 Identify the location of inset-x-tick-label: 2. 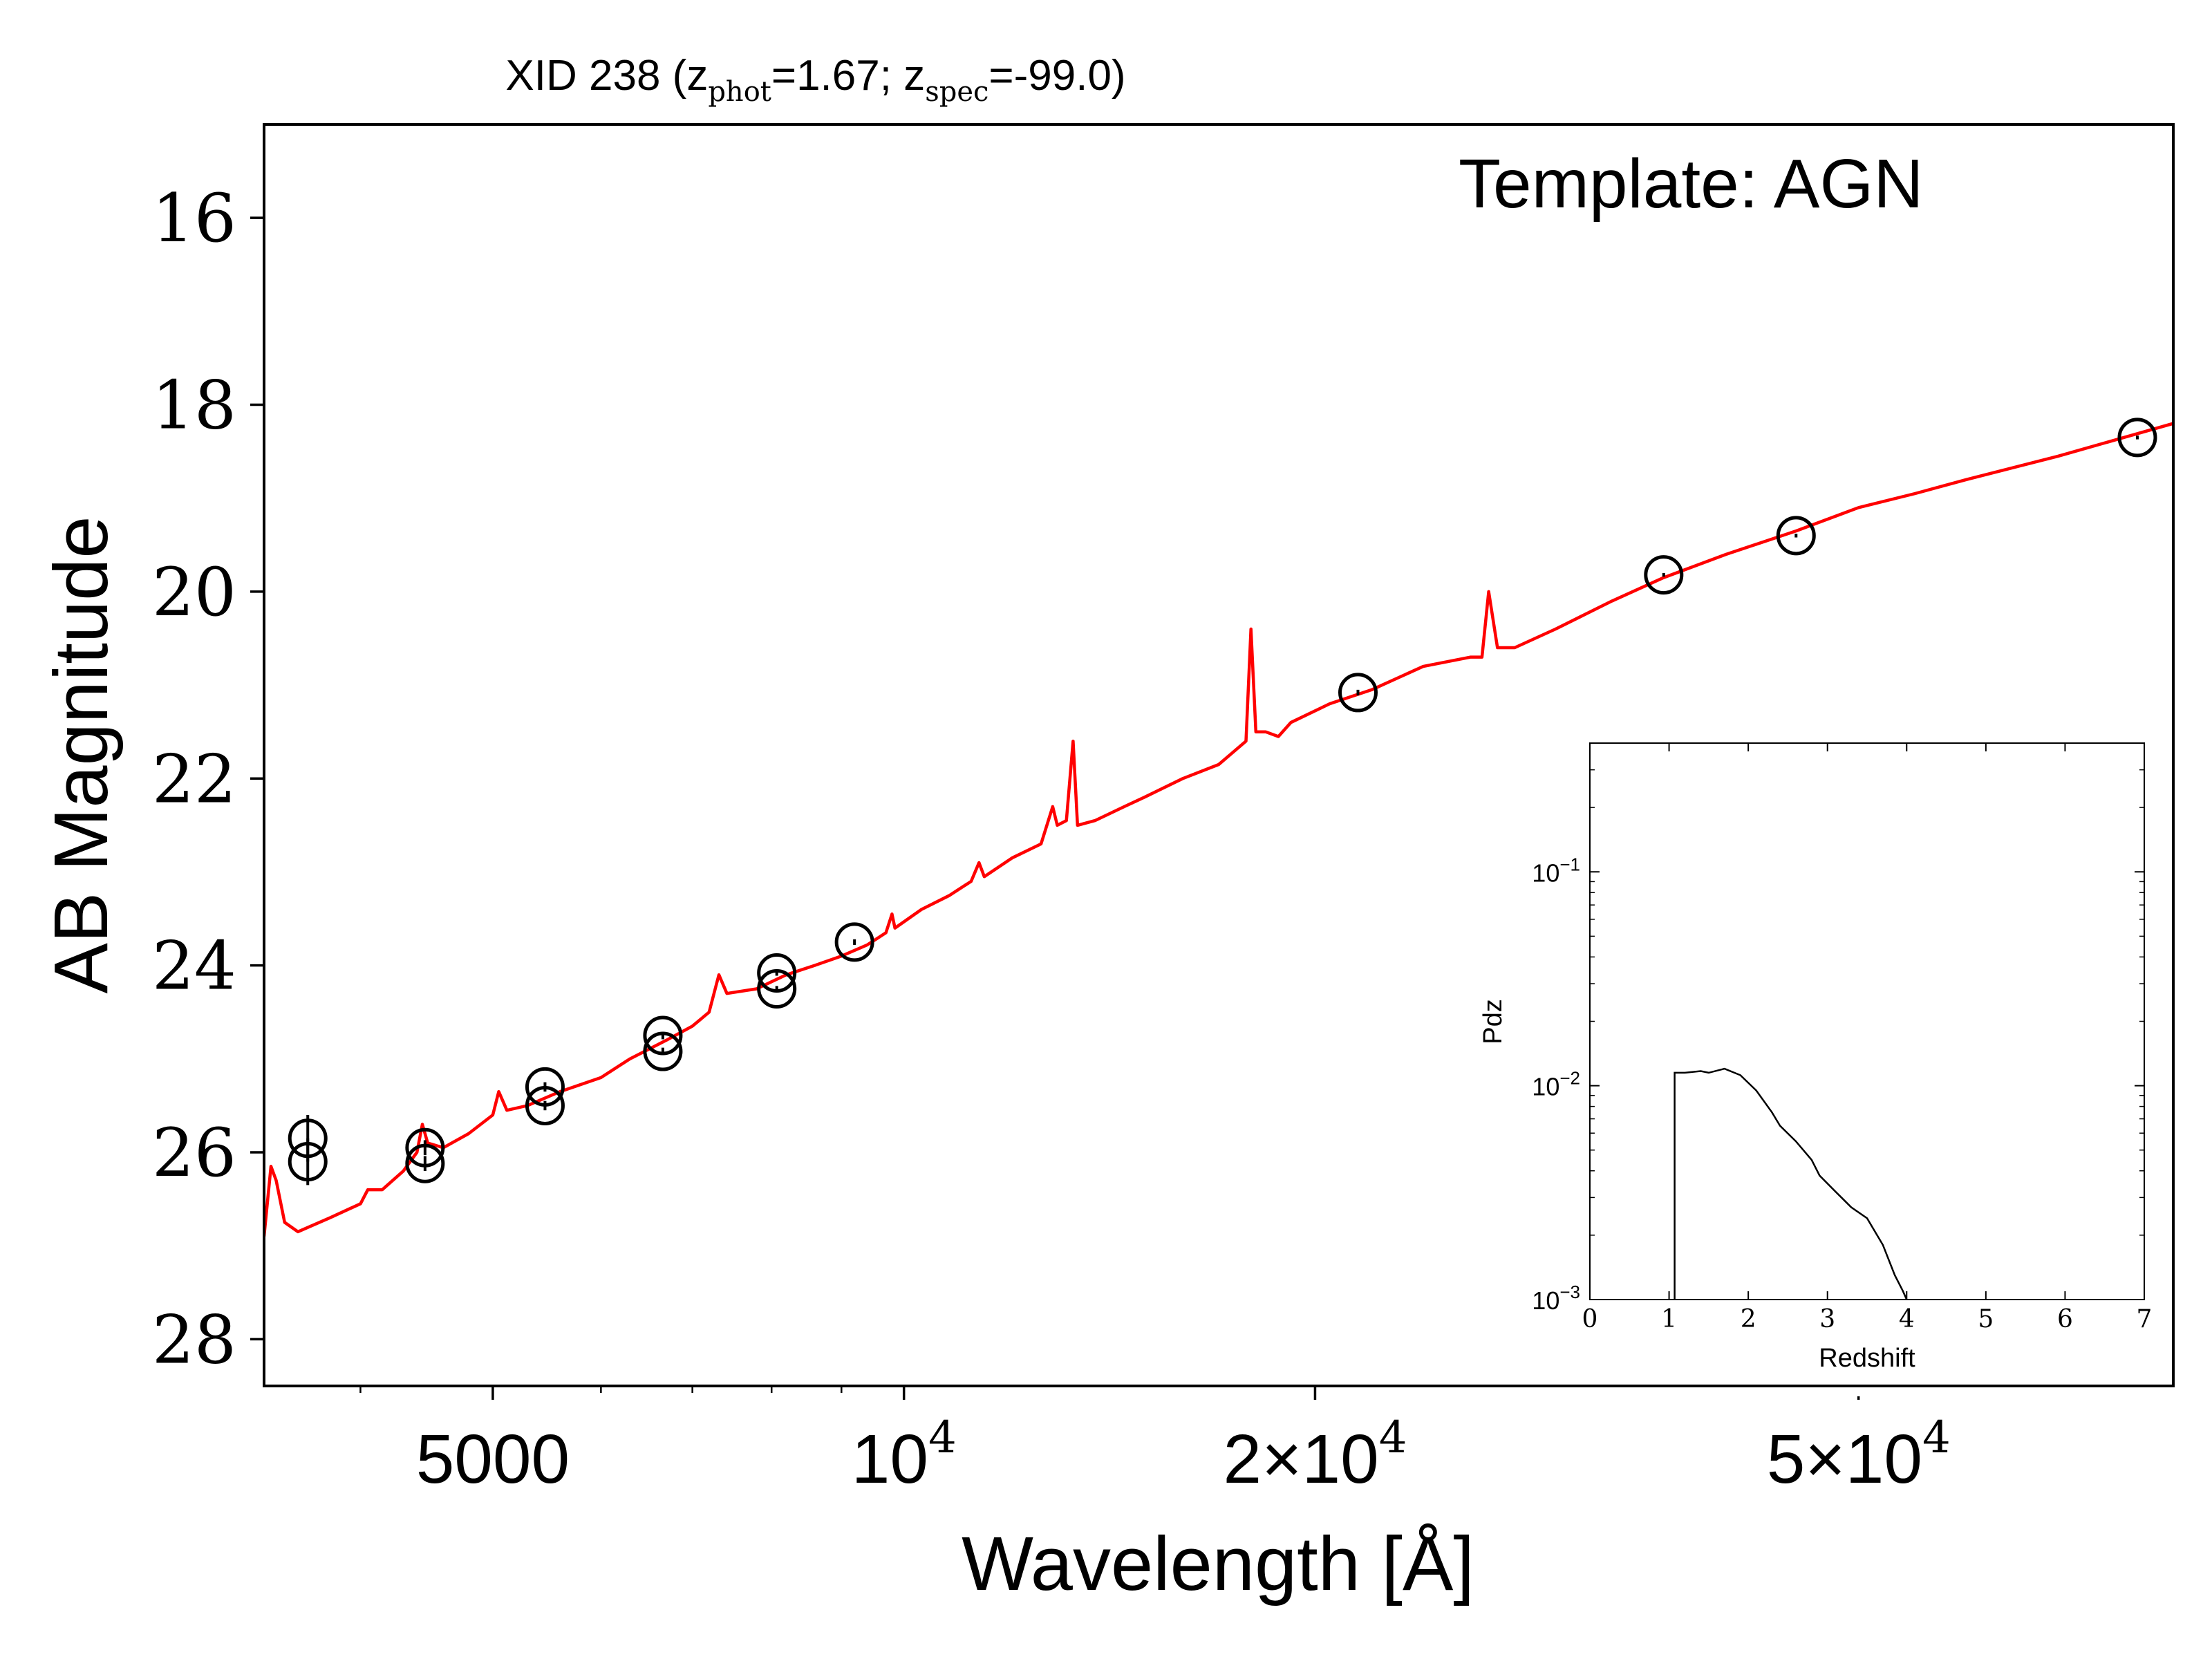
(1748, 1319).